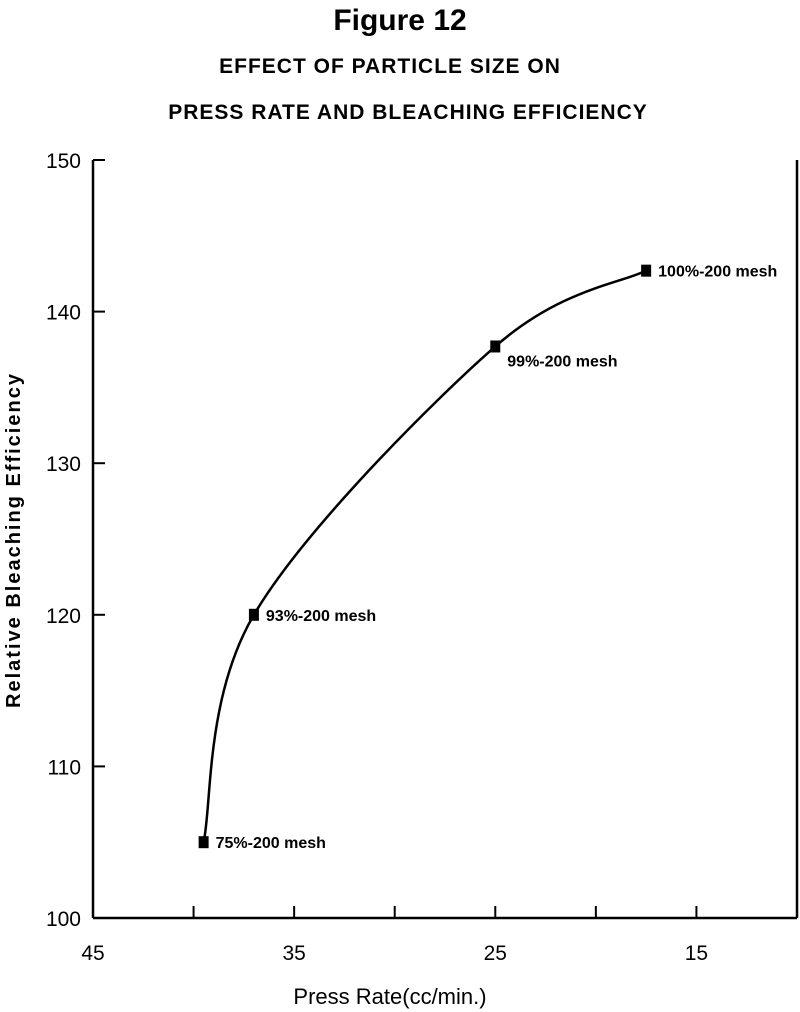 This screenshot has height=1012, width=800. Describe the element at coordinates (63, 919) in the screenshot. I see `y-tick-label: 100` at that location.